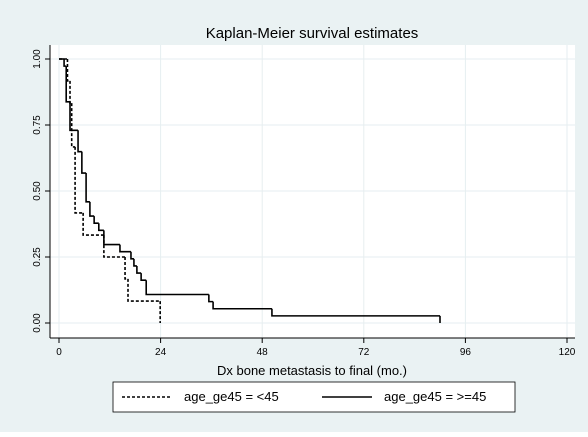  I want to click on y-tick-label: 0.50, so click(37, 191).